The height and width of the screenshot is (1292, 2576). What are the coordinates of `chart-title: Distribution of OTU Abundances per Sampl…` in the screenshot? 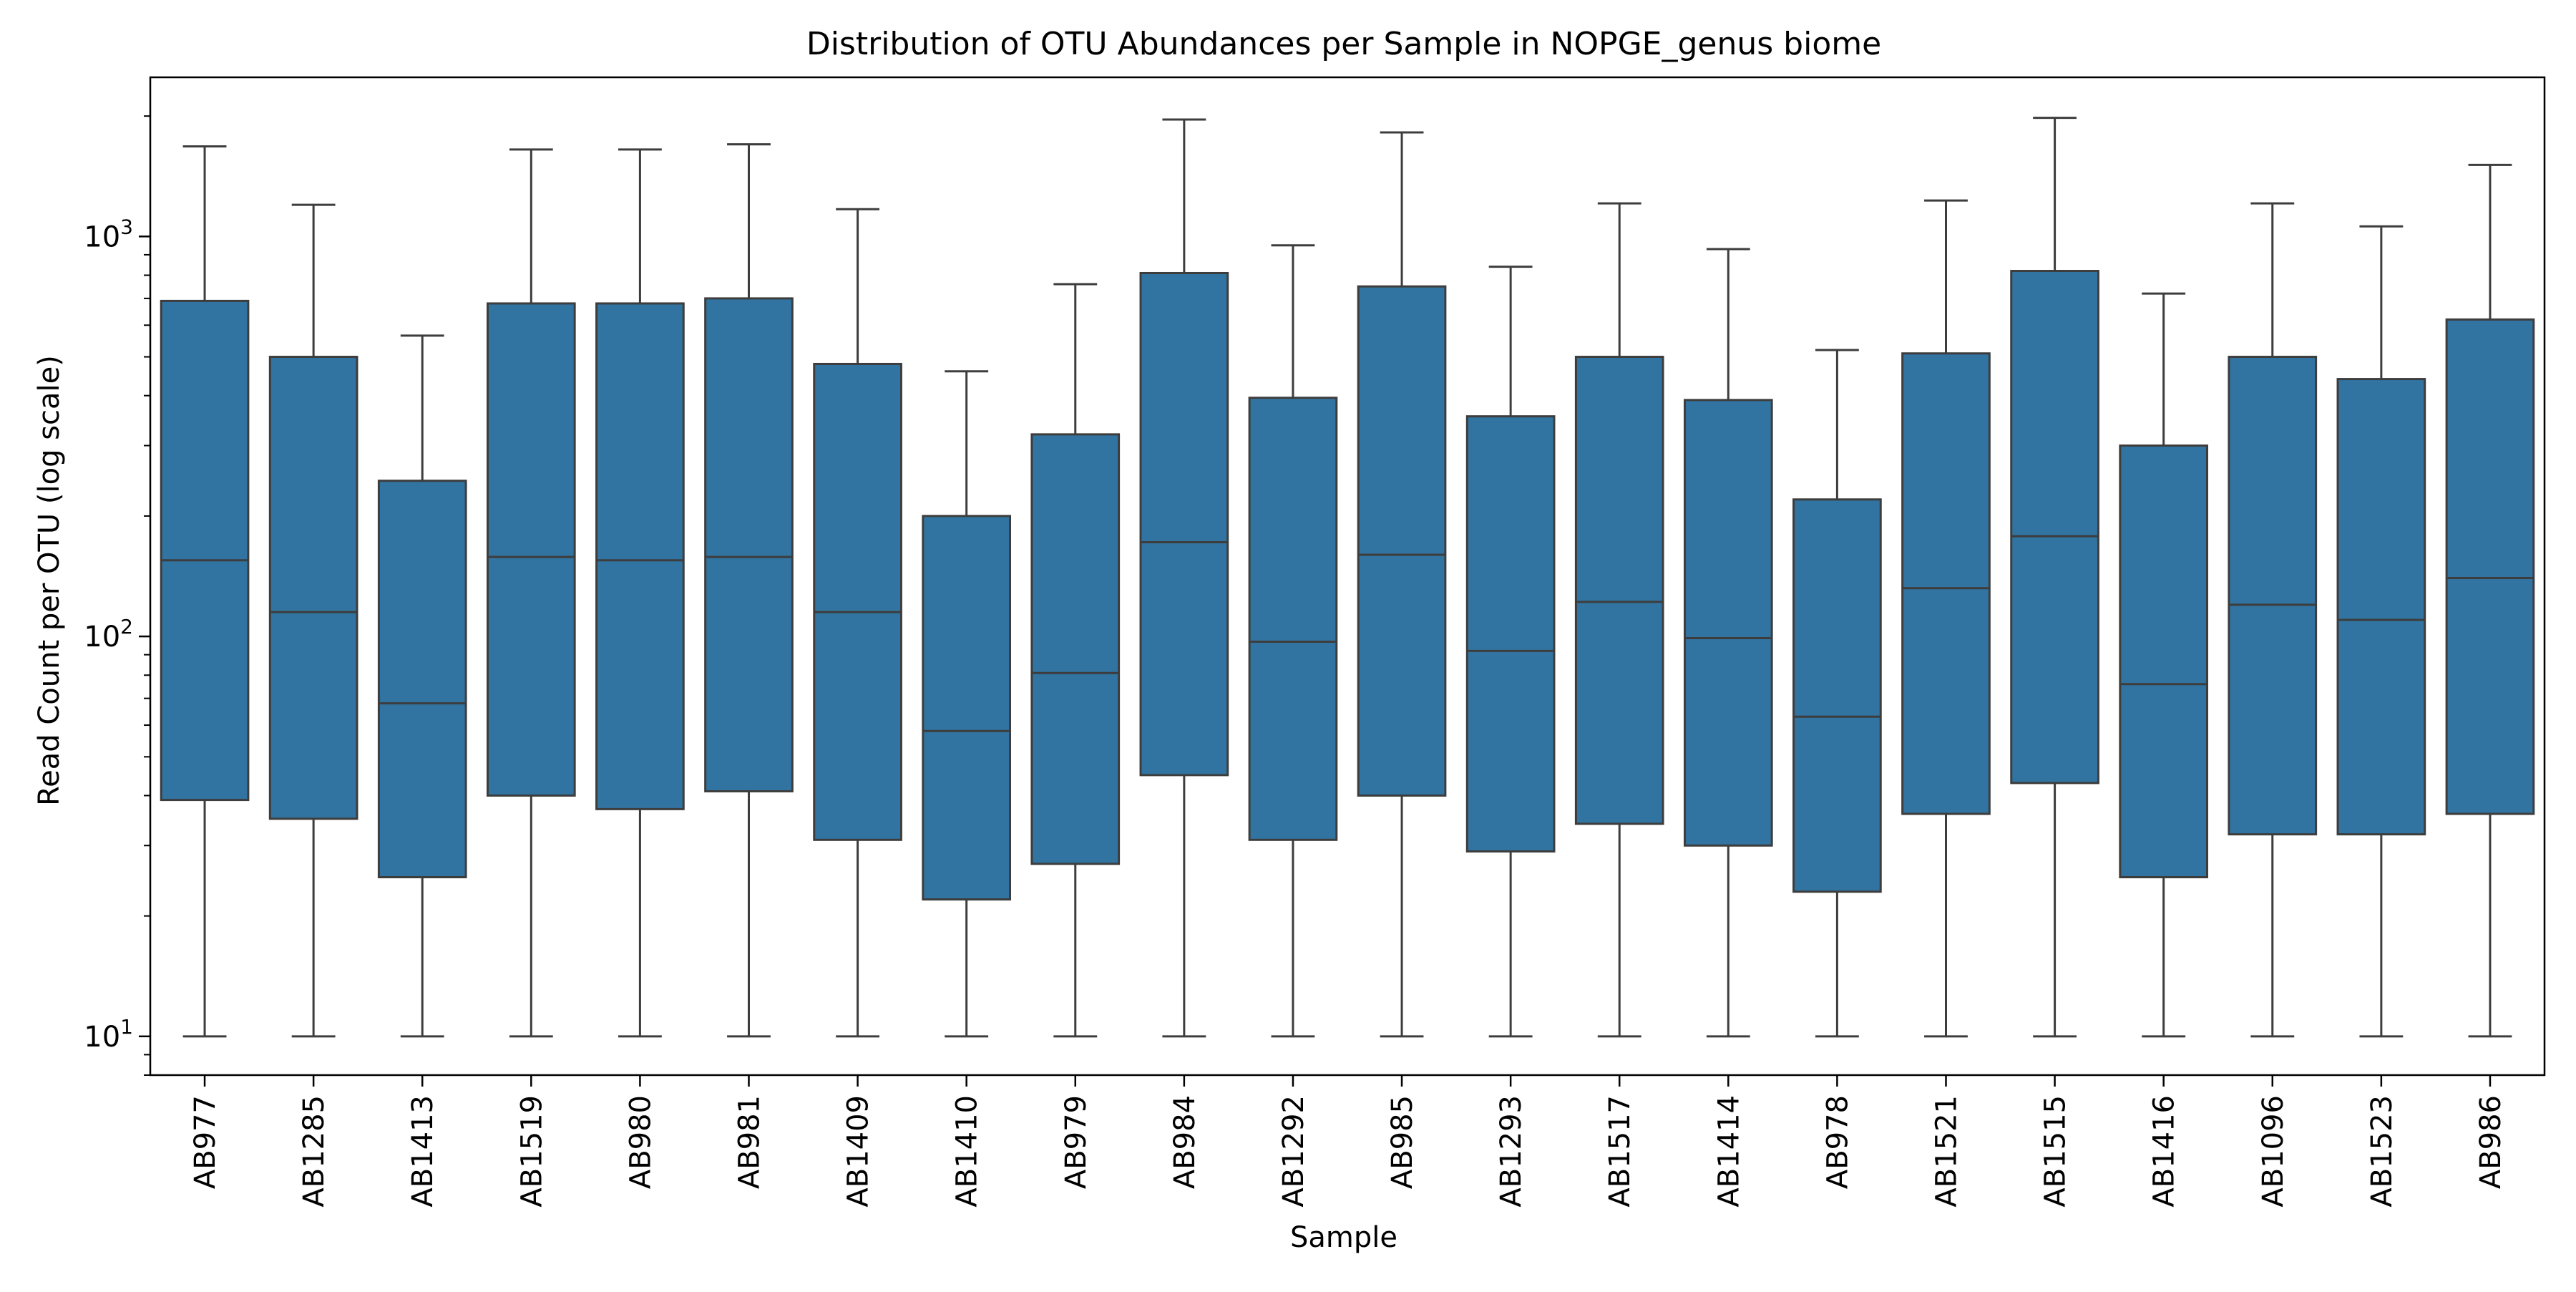 It's located at (1343, 44).